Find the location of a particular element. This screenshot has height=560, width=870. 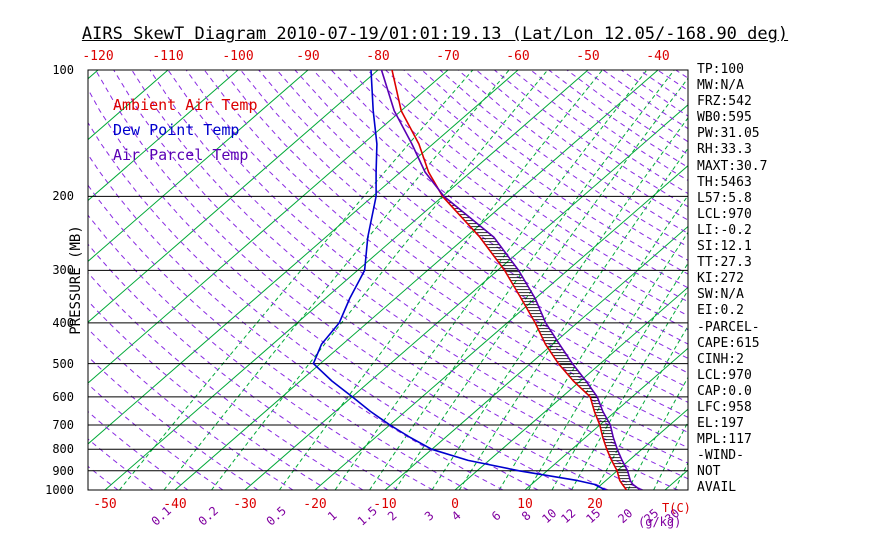

stat-line: CAP:0.0 is located at coordinates (724, 391).